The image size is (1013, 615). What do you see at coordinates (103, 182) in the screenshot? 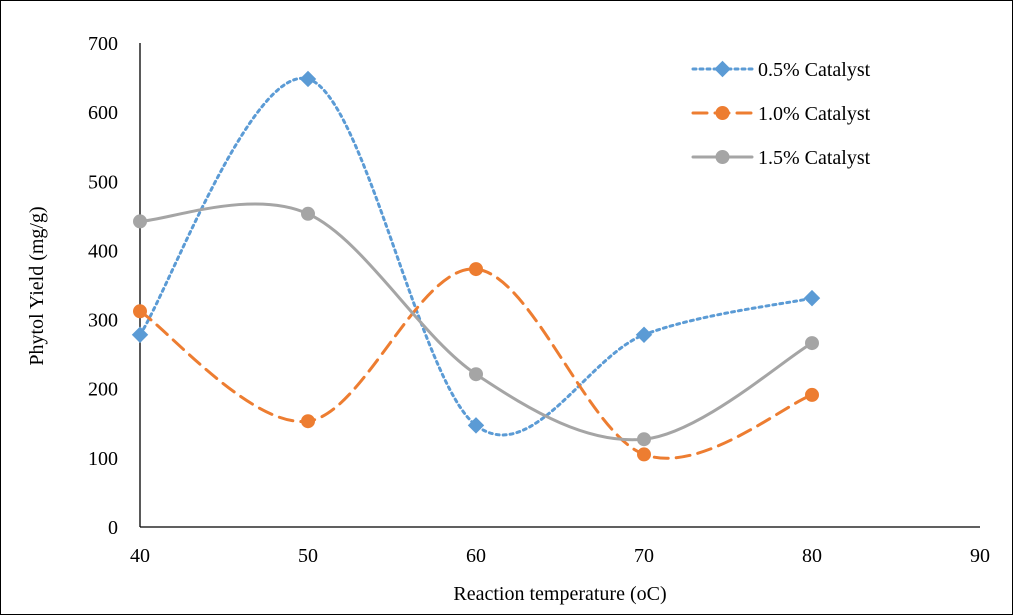
I see `y-tick-label: 500` at bounding box center [103, 182].